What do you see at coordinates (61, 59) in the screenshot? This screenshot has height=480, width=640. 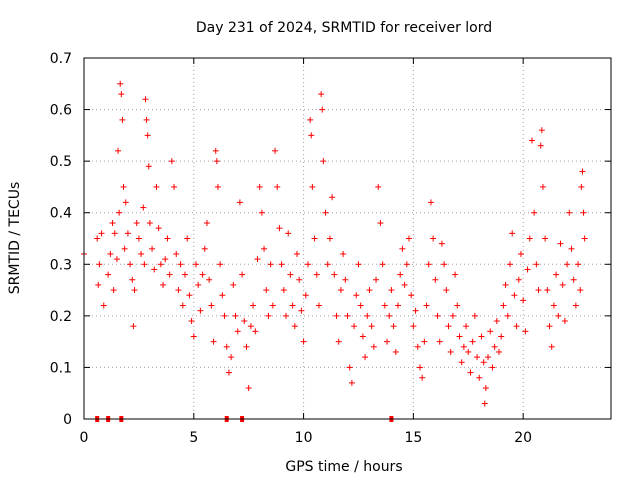 I see `y-tick-label: 0.7` at bounding box center [61, 59].